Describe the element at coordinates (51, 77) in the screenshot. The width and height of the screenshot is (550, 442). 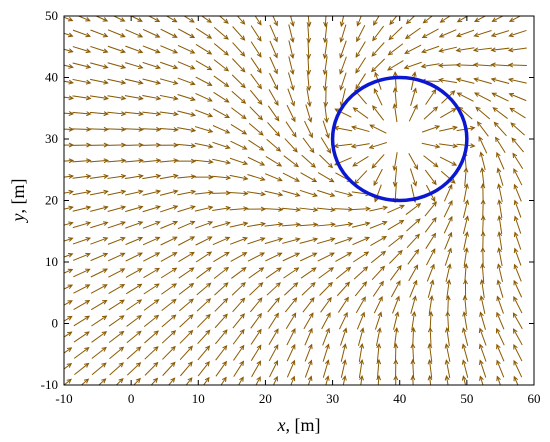
I see `y-tick-label: 40` at that location.